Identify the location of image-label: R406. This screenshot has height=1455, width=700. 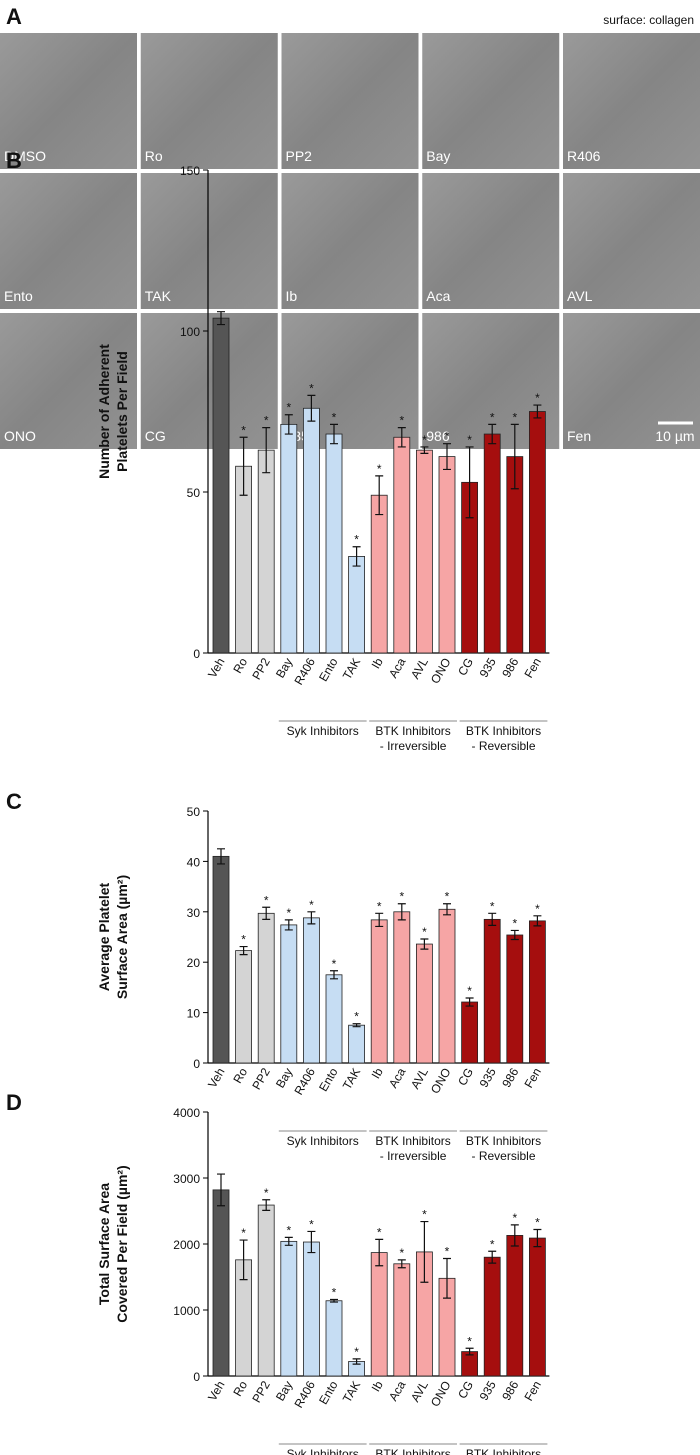
(584, 156).